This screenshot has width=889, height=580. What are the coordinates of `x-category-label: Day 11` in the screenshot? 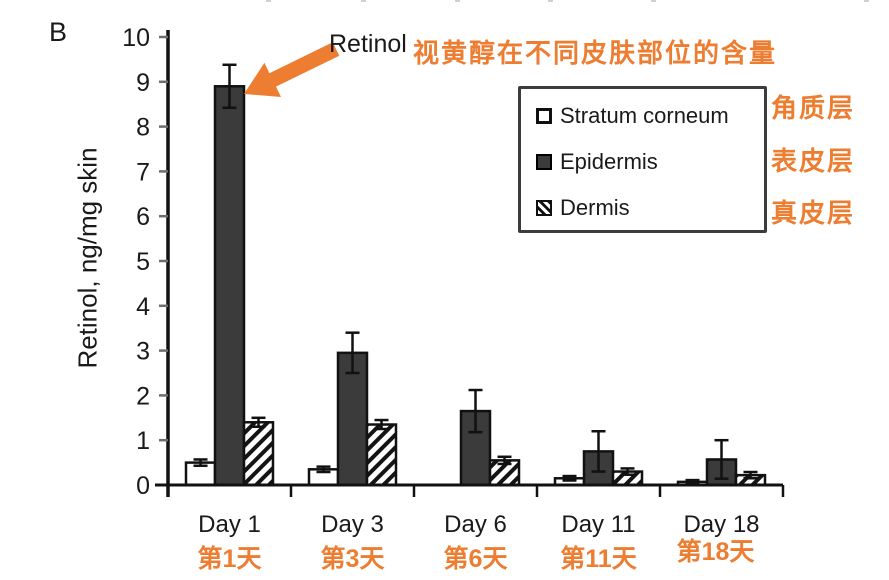 It's located at (598, 524).